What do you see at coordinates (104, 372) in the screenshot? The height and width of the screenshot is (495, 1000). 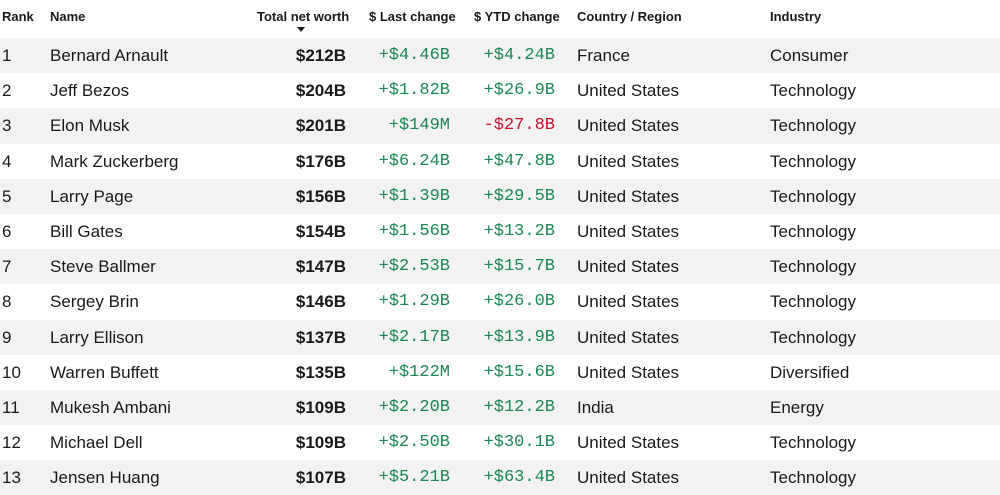 I see `name-cell: Warren Buffett` at bounding box center [104, 372].